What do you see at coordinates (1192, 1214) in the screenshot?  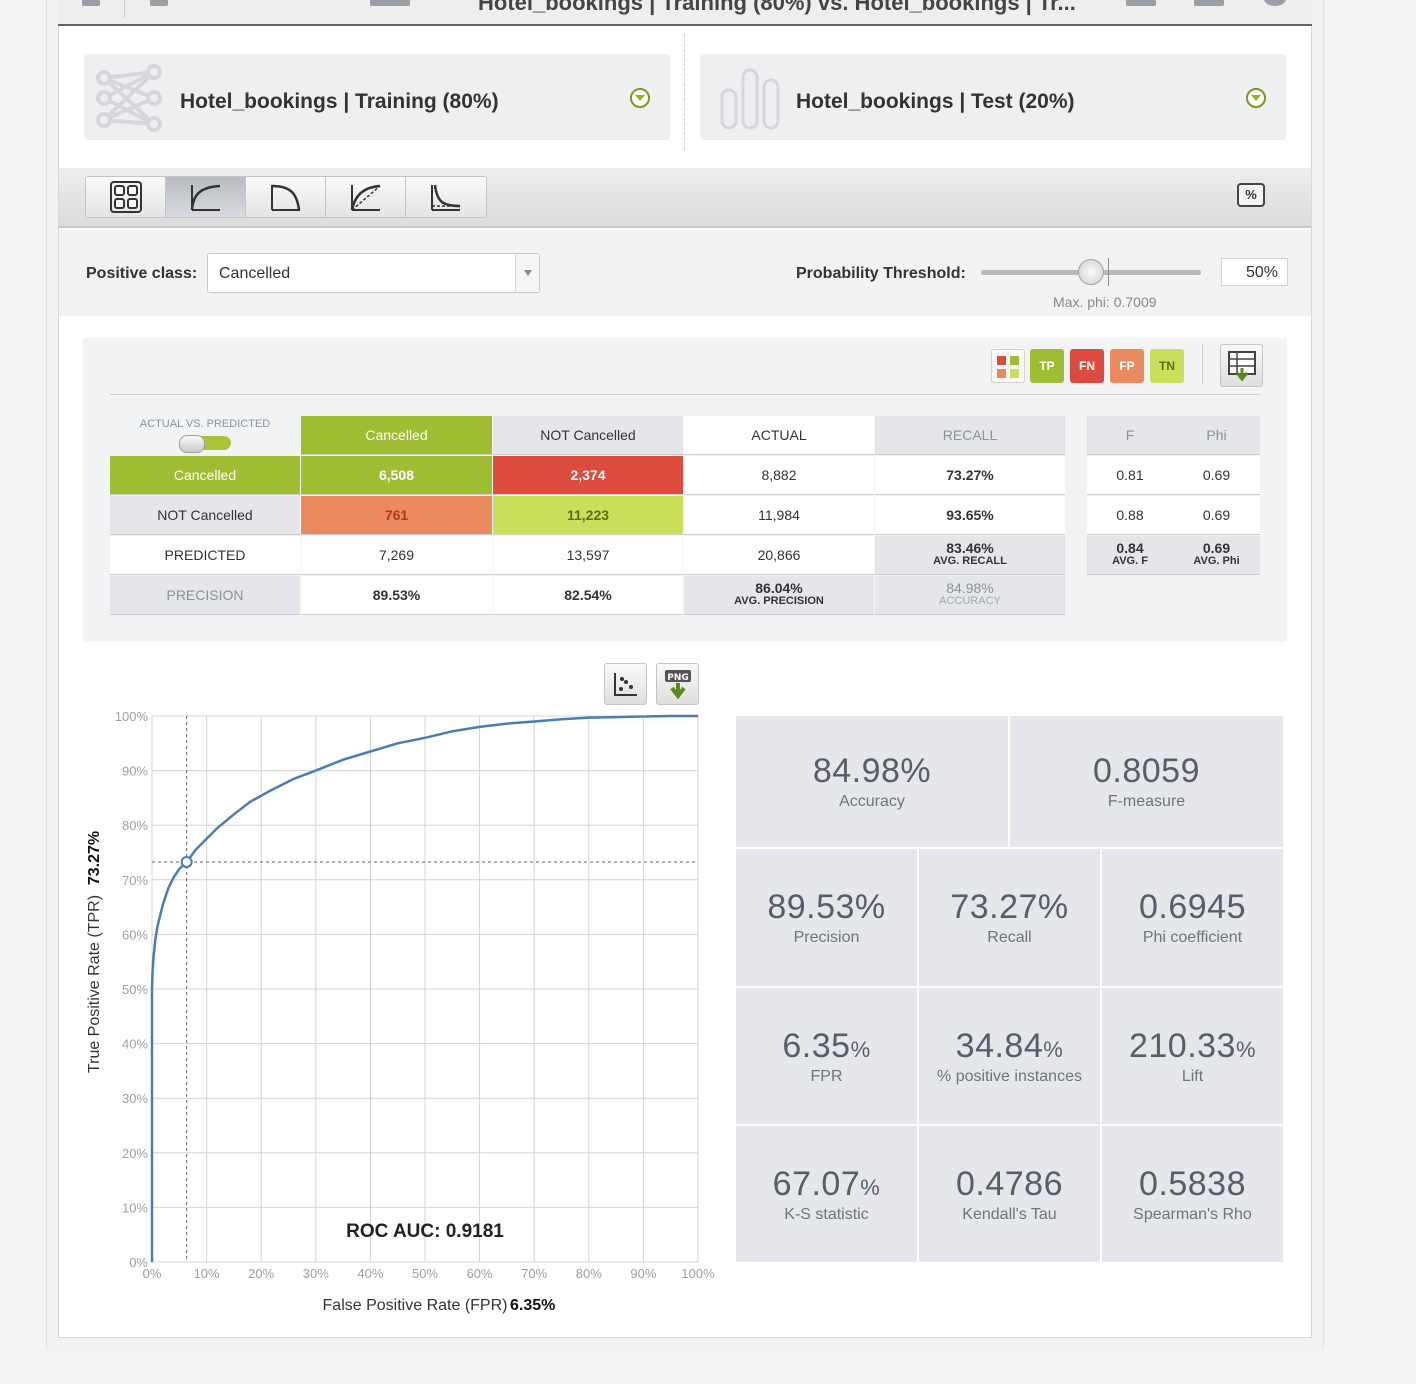 I see `spearman-metric-label: Spearman's Rho` at bounding box center [1192, 1214].